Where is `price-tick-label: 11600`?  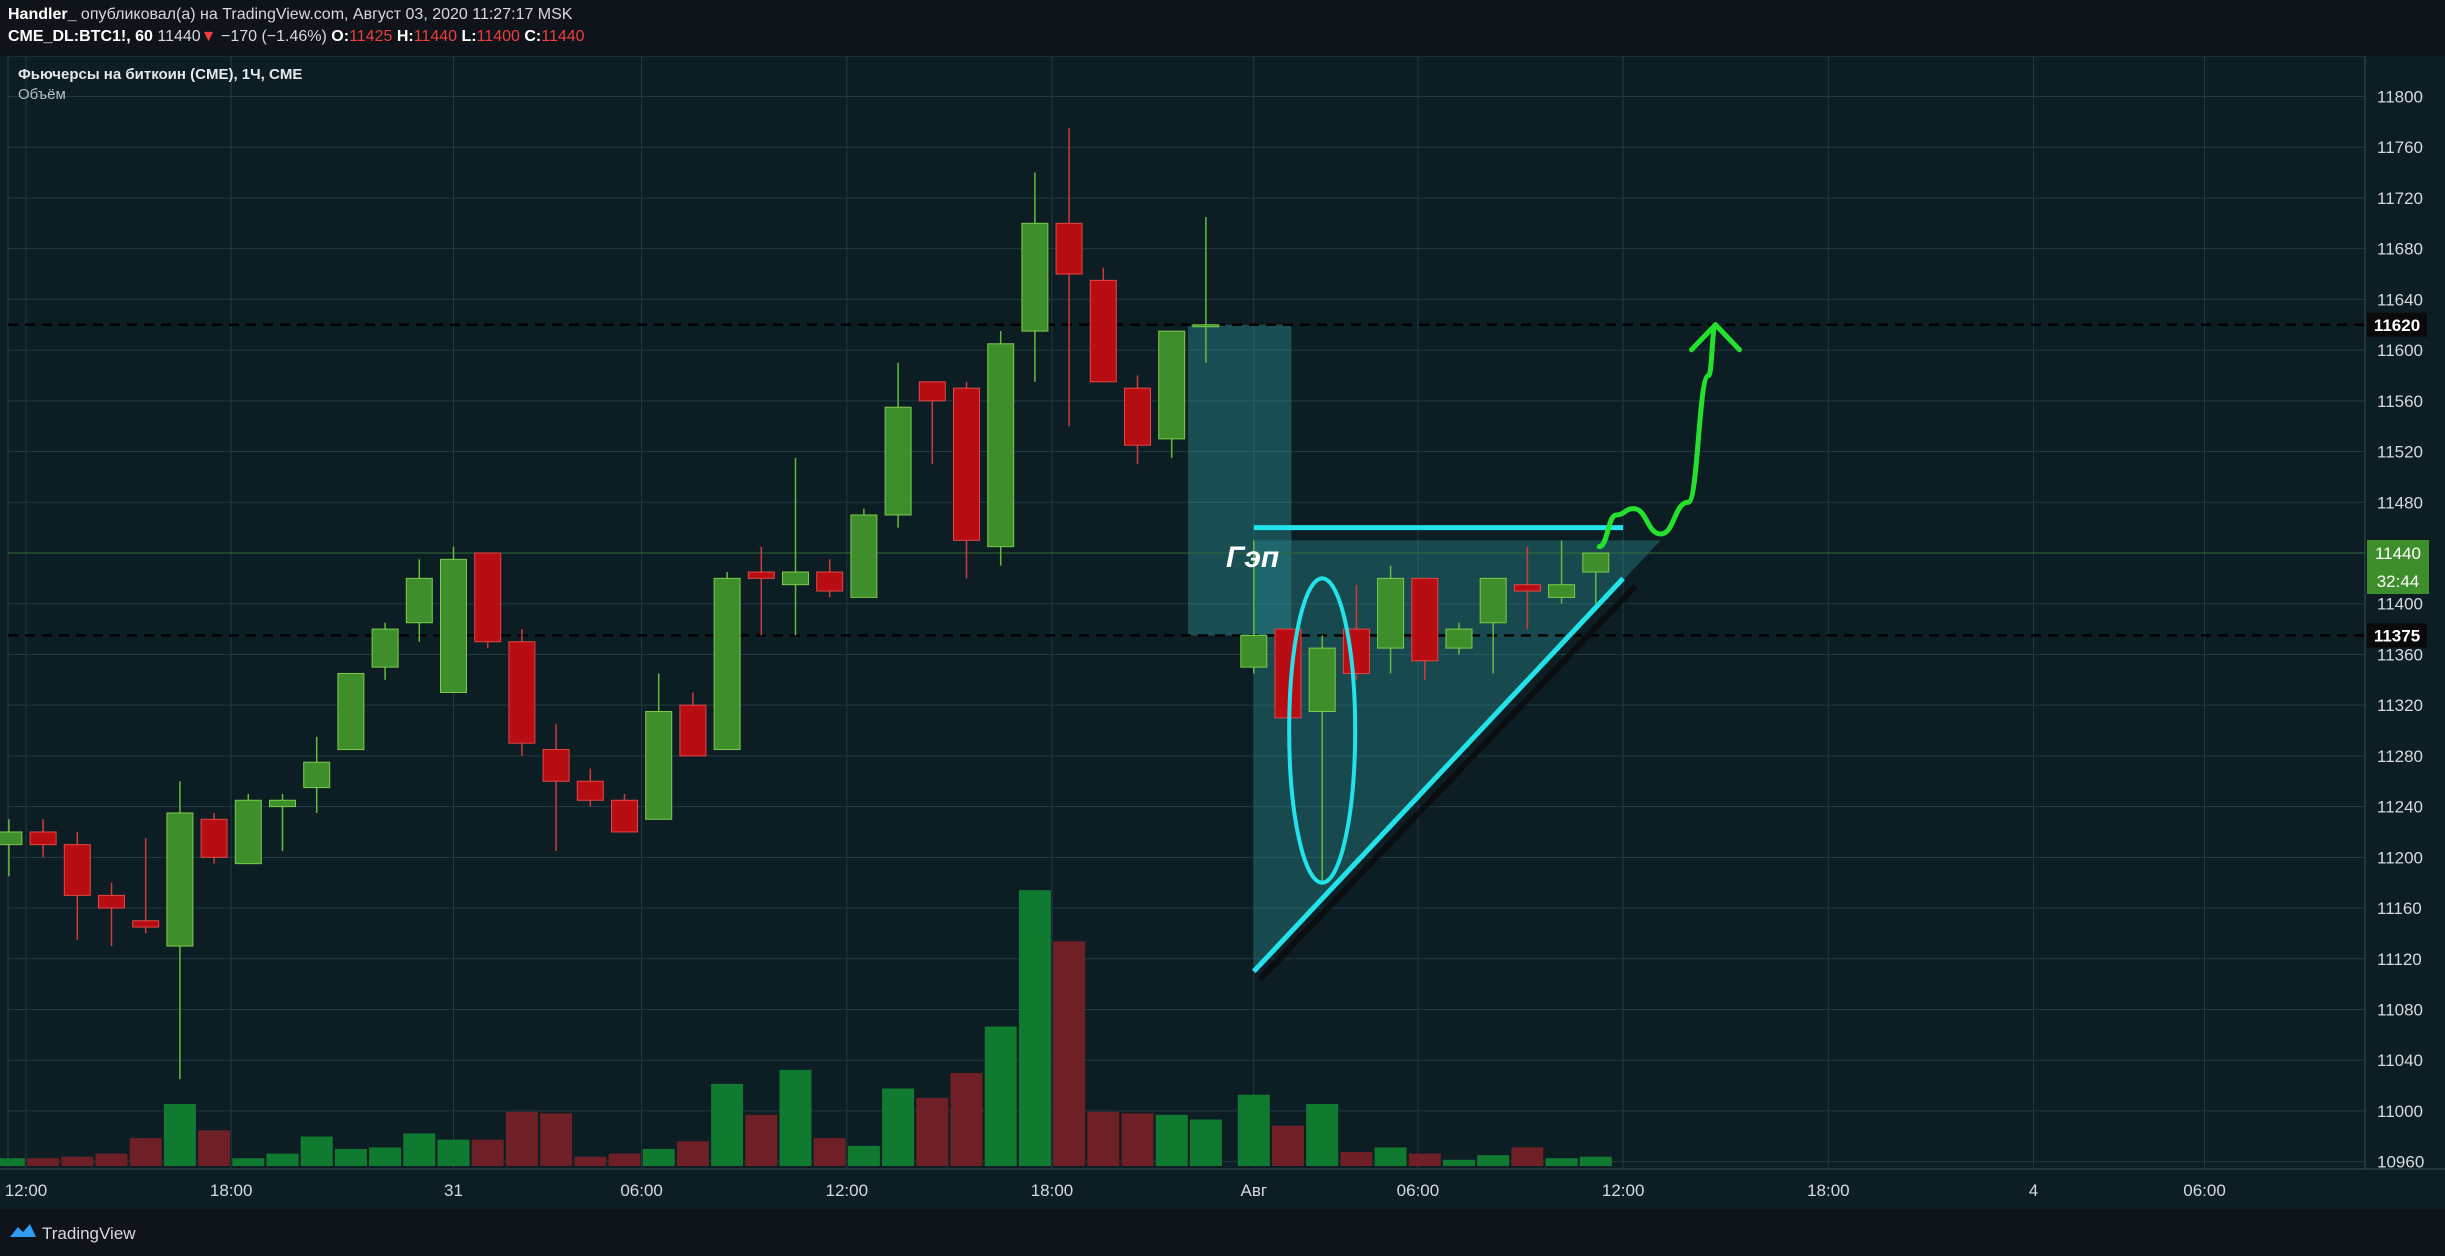
price-tick-label: 11600 is located at coordinates (2400, 350).